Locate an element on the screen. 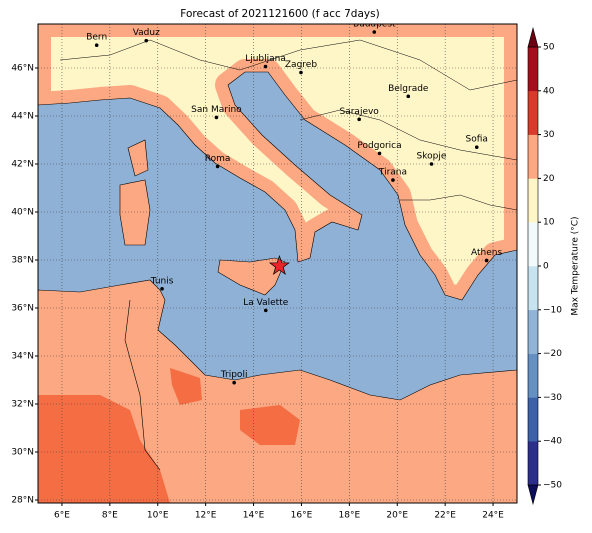 The image size is (592, 533). city-label: Sofia is located at coordinates (477, 140).